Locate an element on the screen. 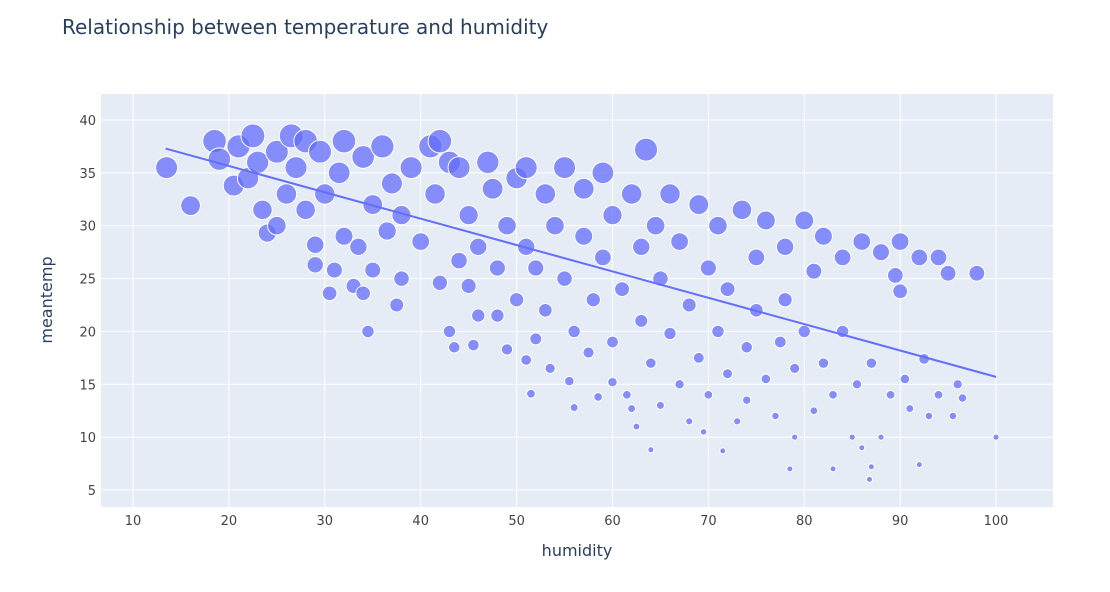 The width and height of the screenshot is (1110, 592). x-tick-label: 100 is located at coordinates (996, 521).